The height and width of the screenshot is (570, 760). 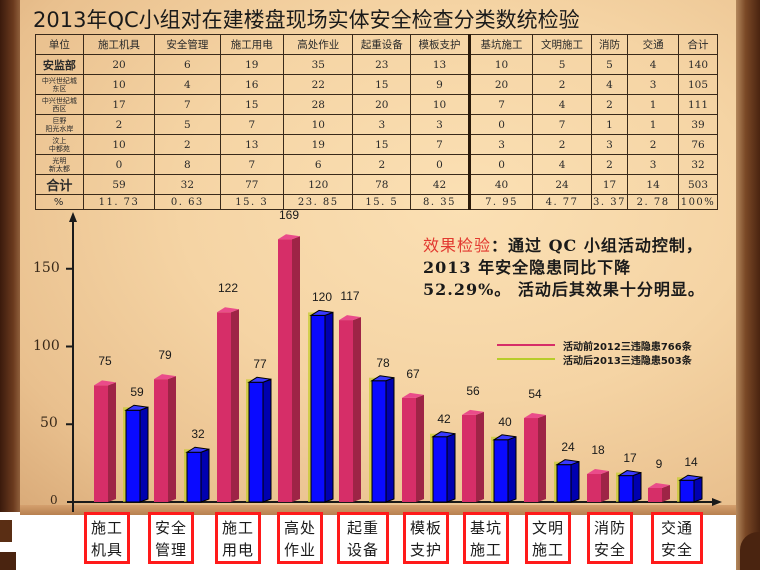 What do you see at coordinates (300, 538) in the screenshot?
I see `category-label: 高处 作业` at bounding box center [300, 538].